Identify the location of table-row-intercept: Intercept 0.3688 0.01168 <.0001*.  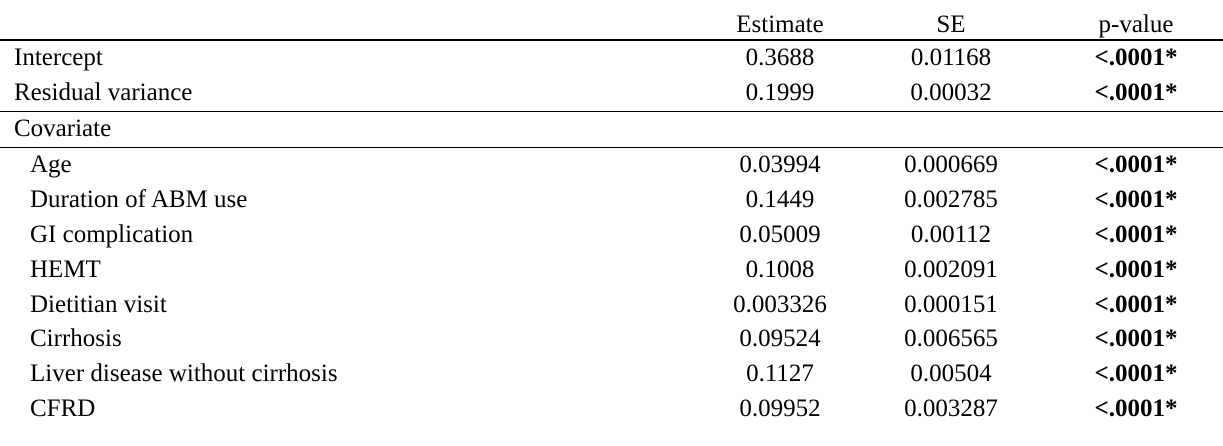
(611, 58).